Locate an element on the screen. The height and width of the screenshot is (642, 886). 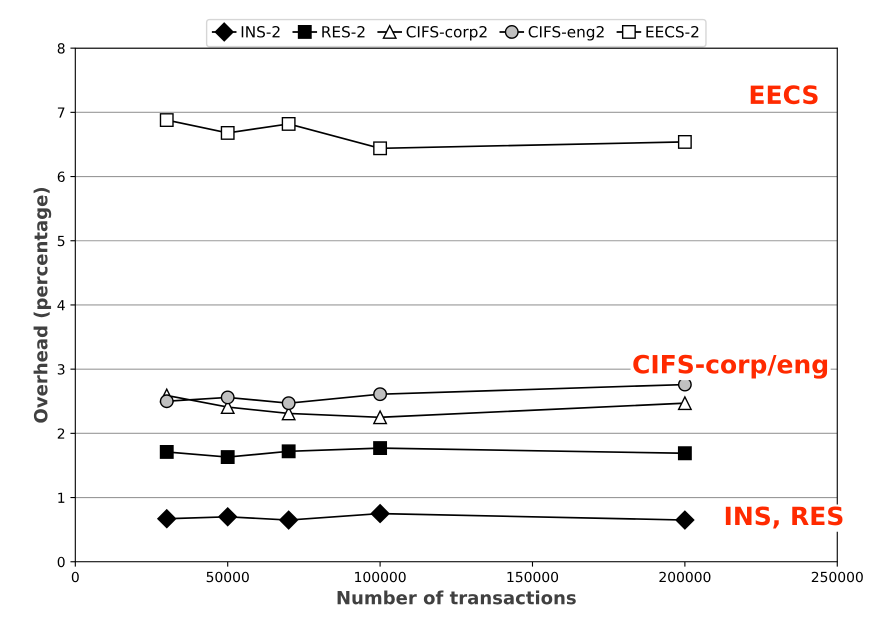
y-tick-label: 7 is located at coordinates (61, 113).